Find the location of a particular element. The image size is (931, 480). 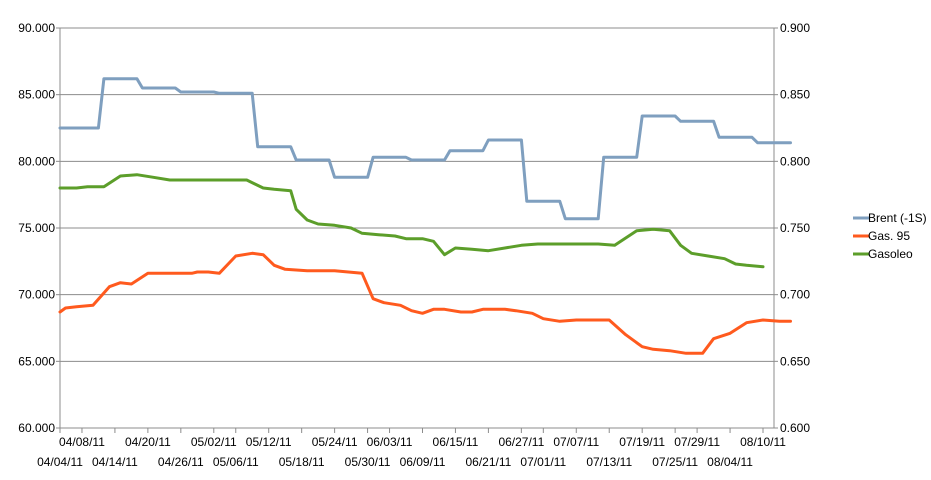

x-tick-label-lower: 04/14/11 is located at coordinates (115, 462).